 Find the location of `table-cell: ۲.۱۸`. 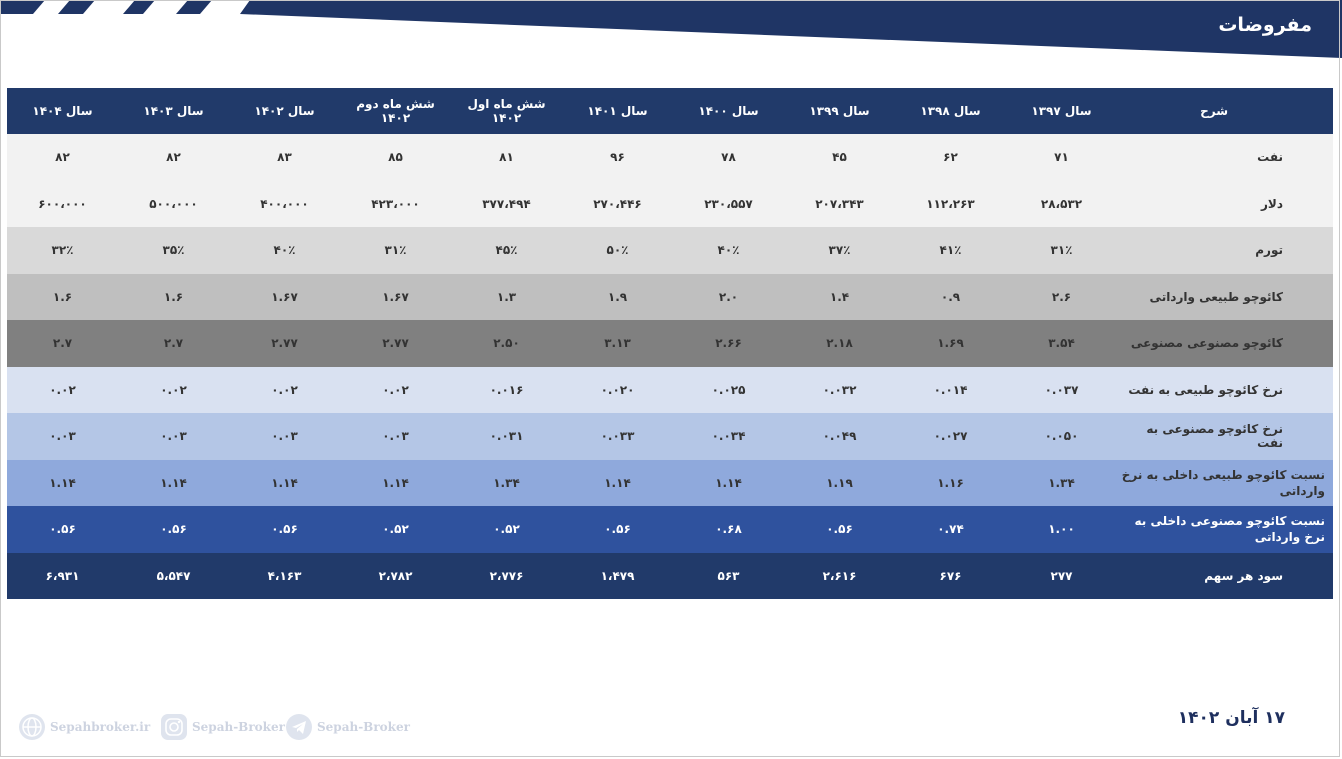

table-cell: ۲.۱۸ is located at coordinates (839, 343).